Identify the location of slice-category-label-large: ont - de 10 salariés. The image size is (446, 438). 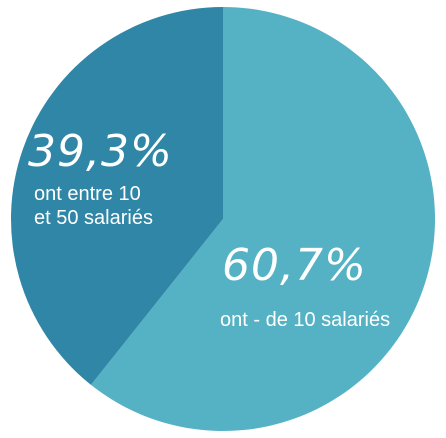
(305, 320).